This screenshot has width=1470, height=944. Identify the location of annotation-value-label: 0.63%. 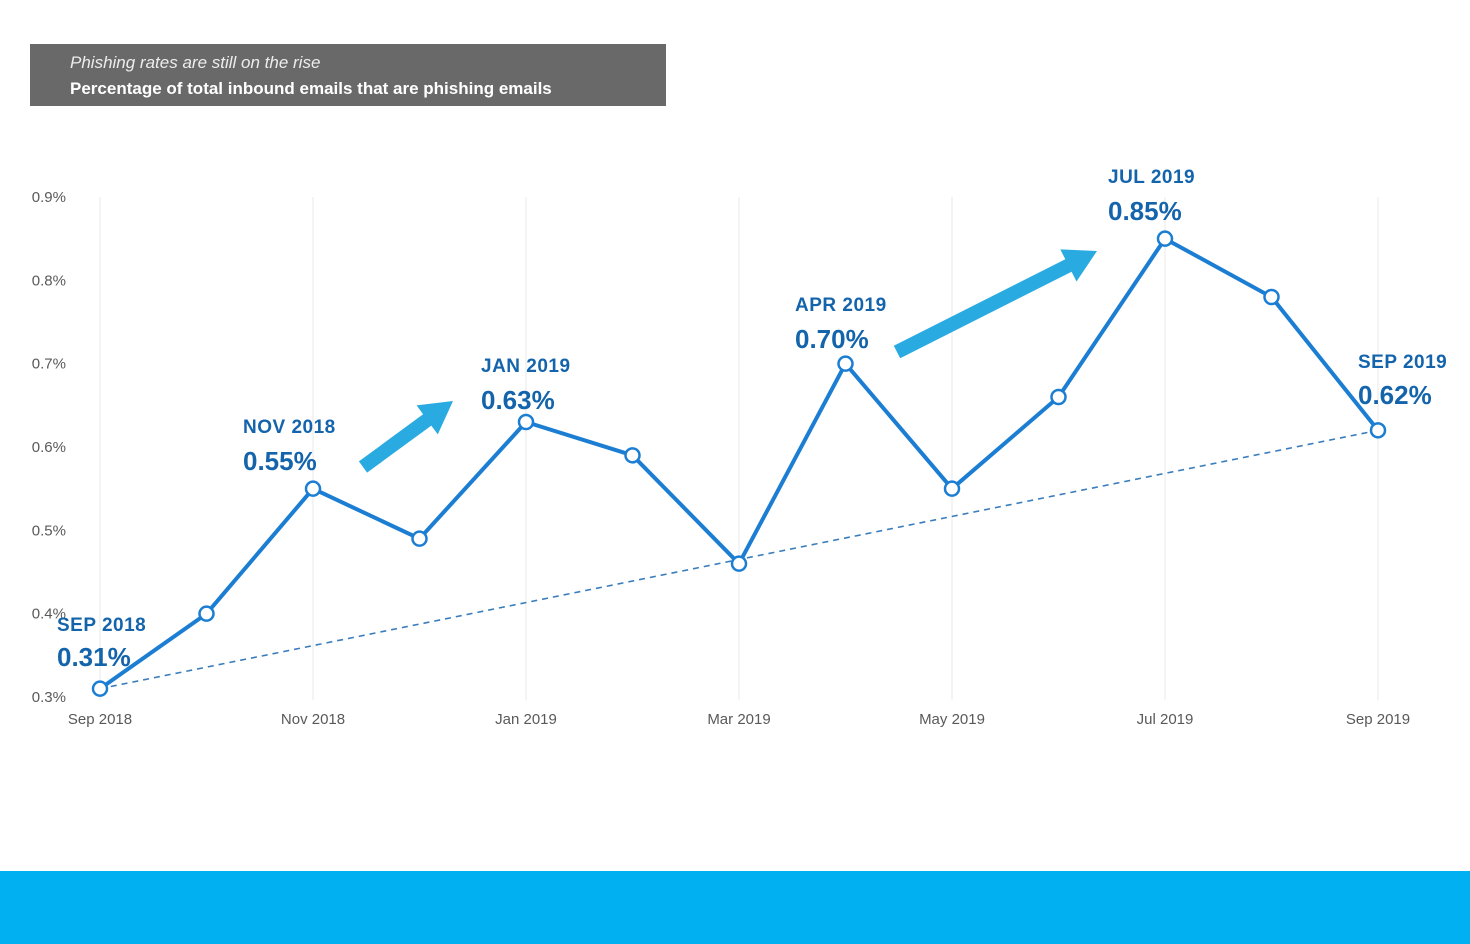
(518, 400).